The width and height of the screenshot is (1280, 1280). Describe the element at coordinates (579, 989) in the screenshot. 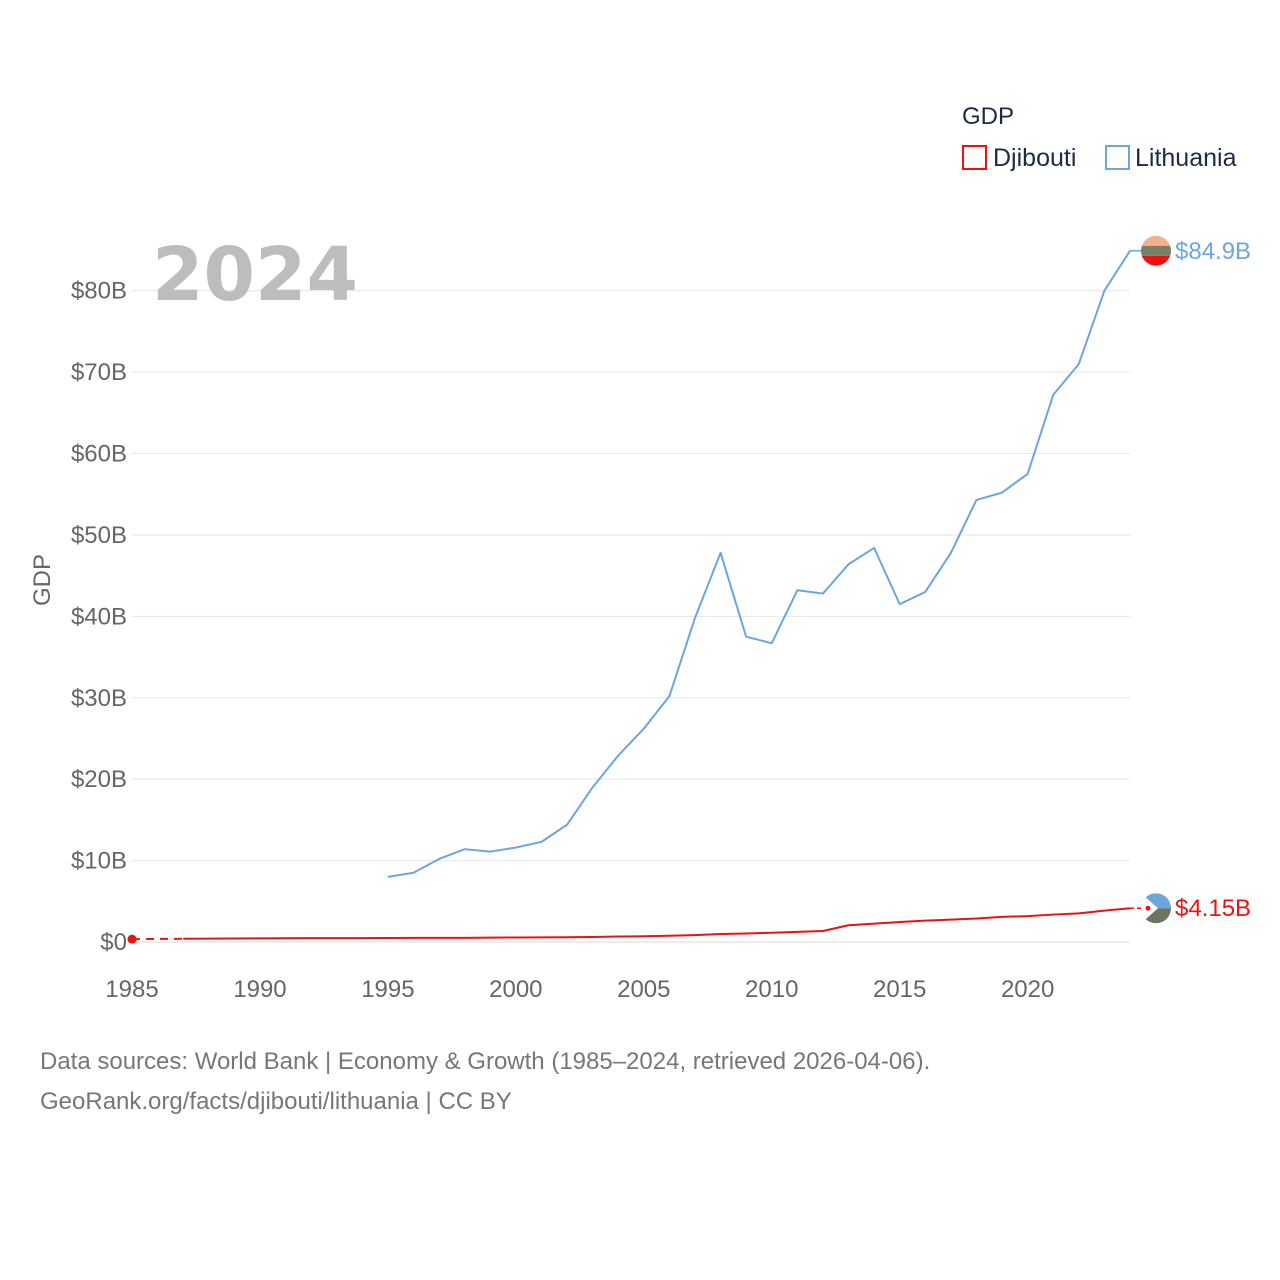

I see `x-axis-ticks: 1985 1990 1995 2000 2005 2010 2015 2020` at that location.